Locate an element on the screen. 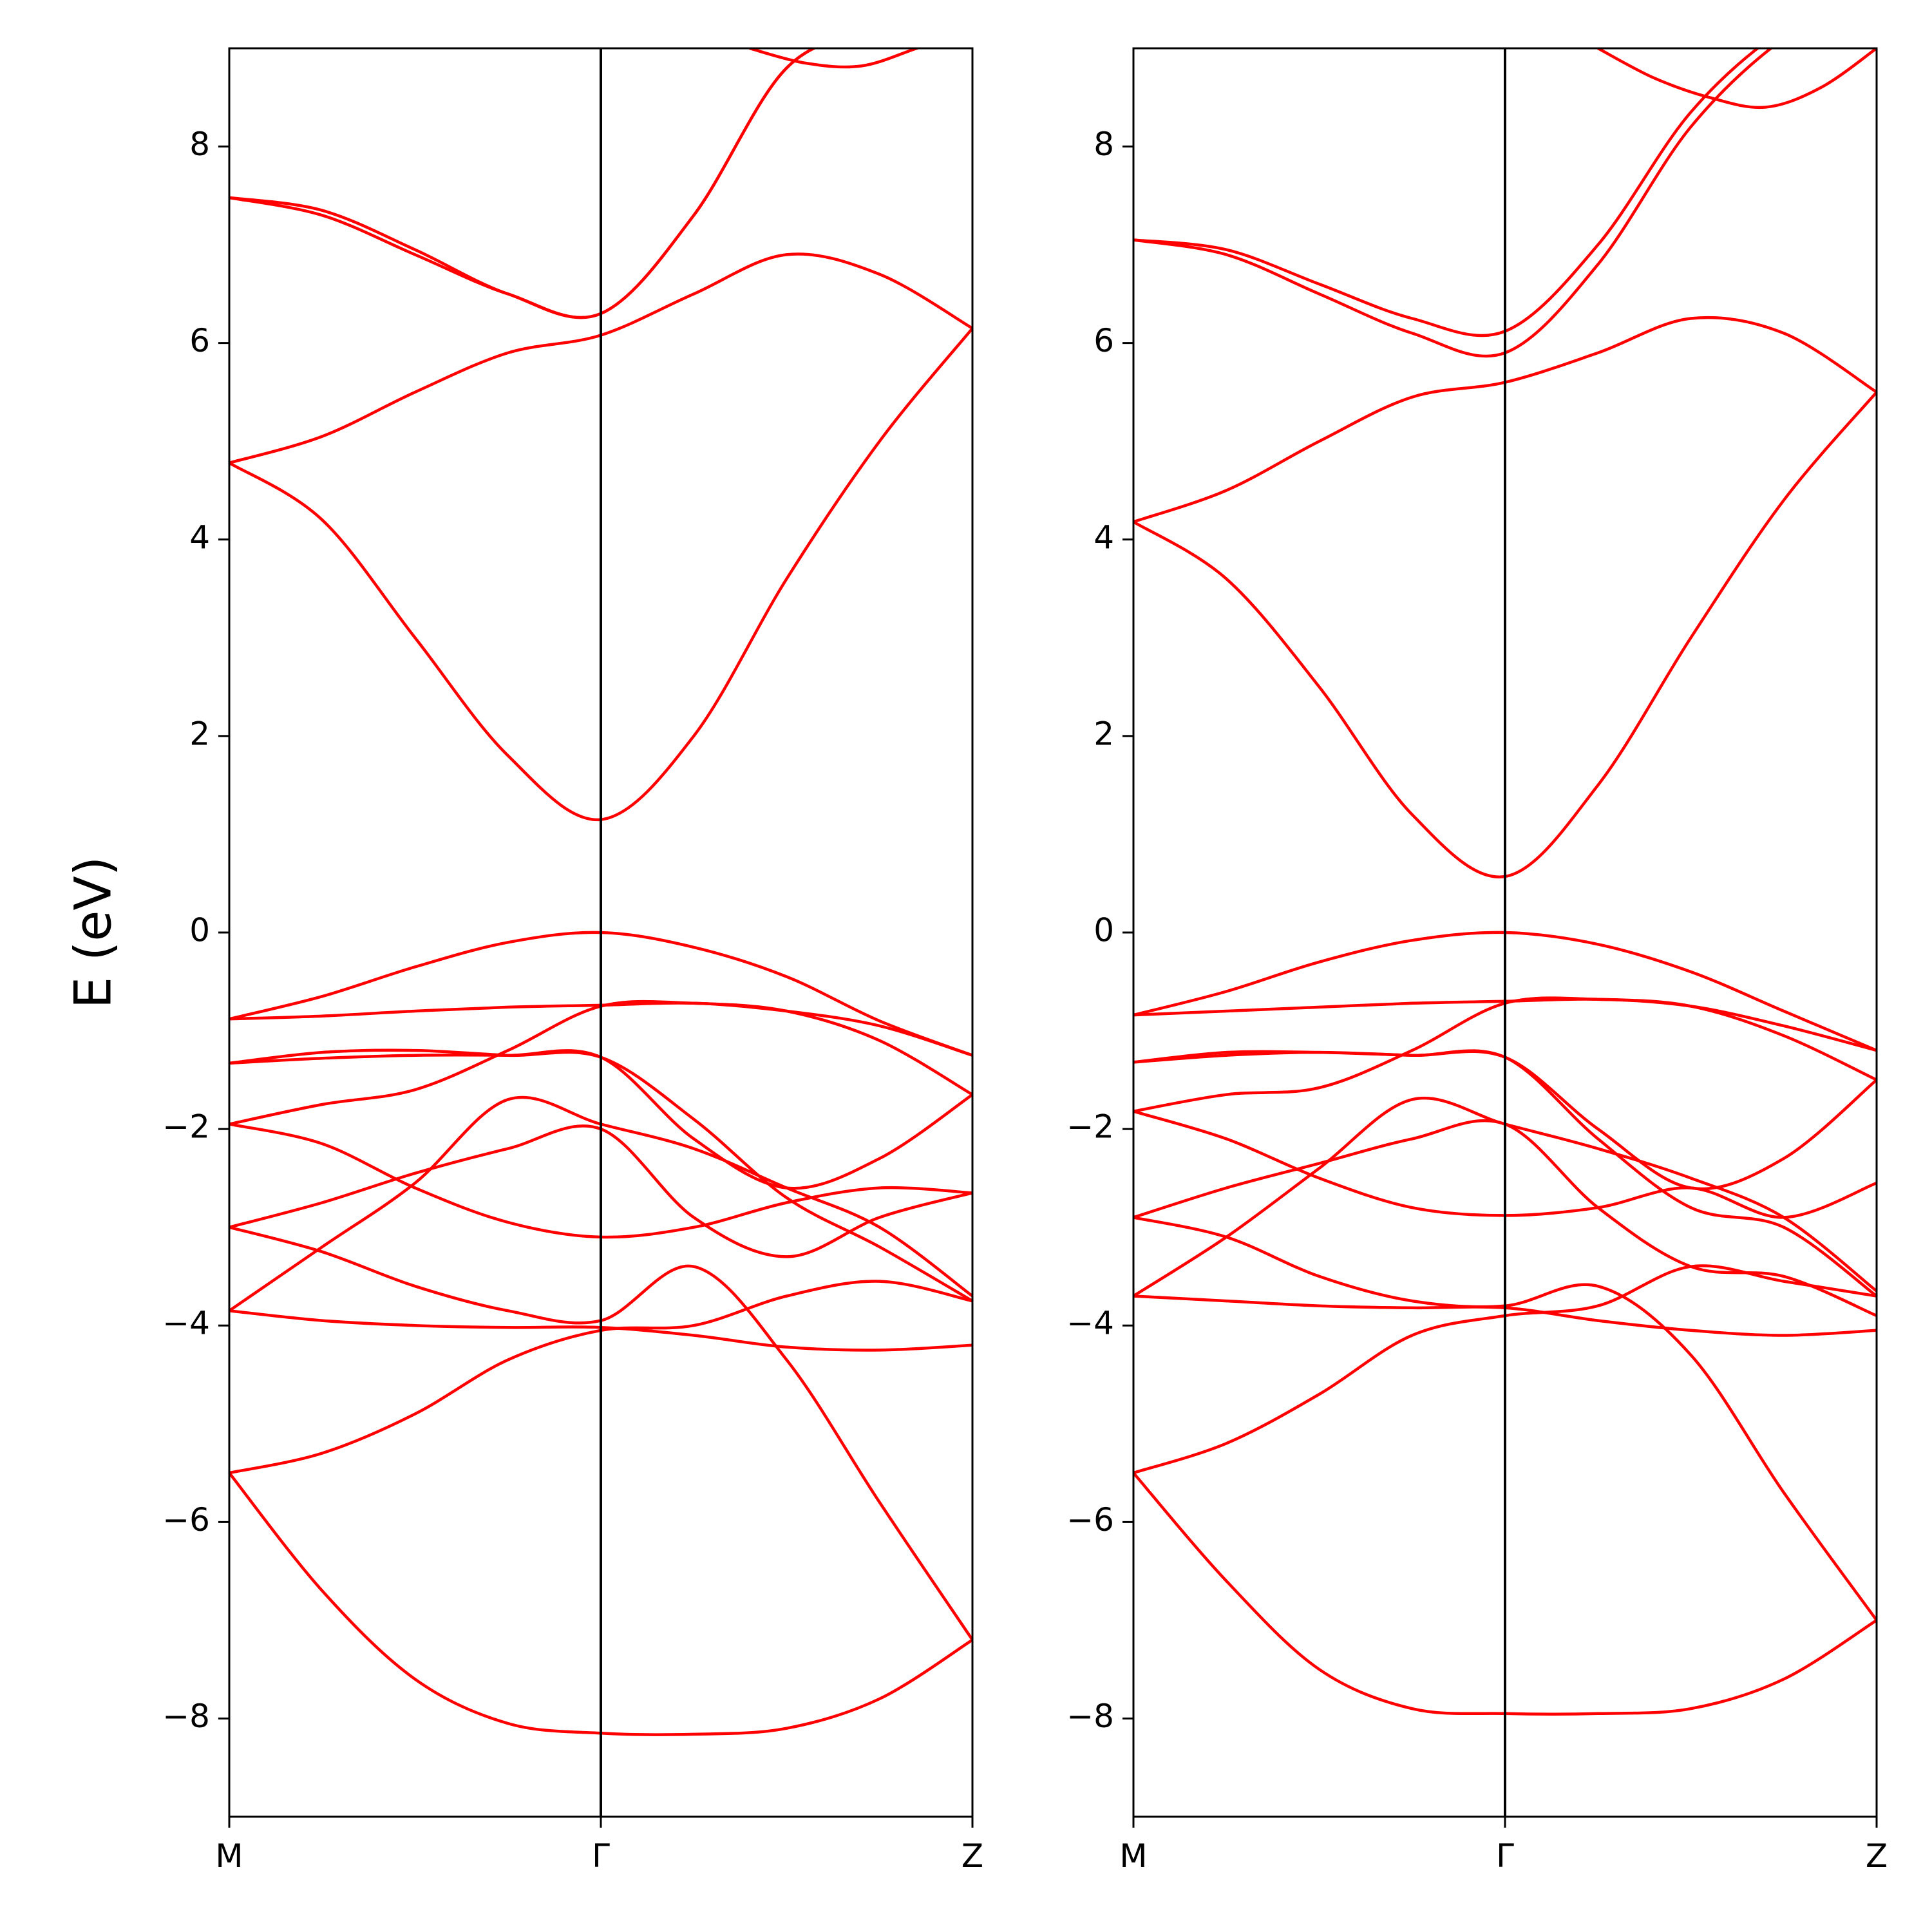  y-axis-label: E (eV) is located at coordinates (93, 933).